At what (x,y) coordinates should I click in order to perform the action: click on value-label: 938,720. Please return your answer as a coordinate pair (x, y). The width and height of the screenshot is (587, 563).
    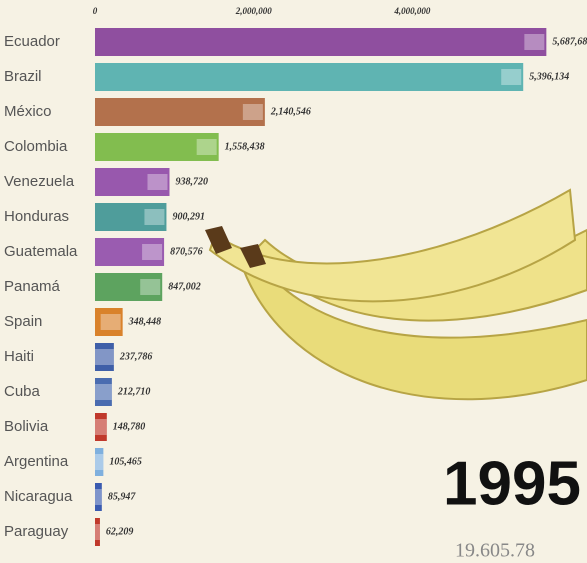
    Looking at the image, I should click on (191, 181).